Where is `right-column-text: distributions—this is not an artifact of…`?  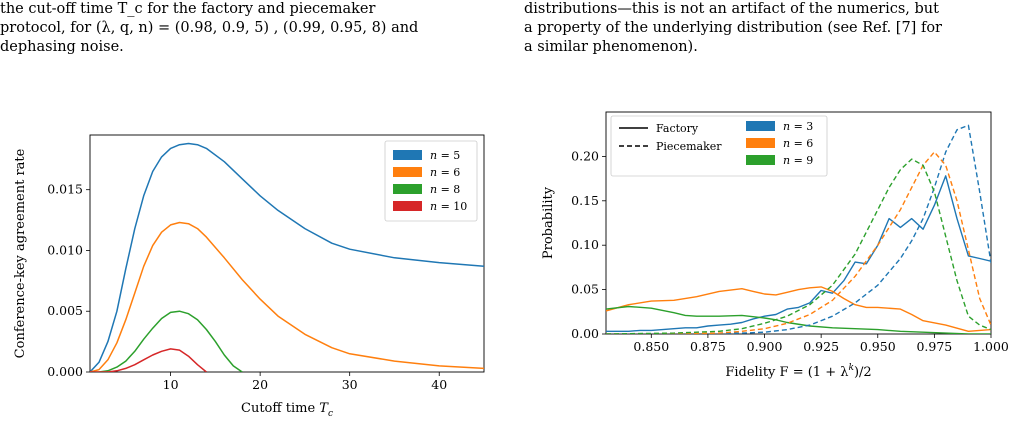 right-column-text: distributions—this is not an artifact of… is located at coordinates (775, 28).